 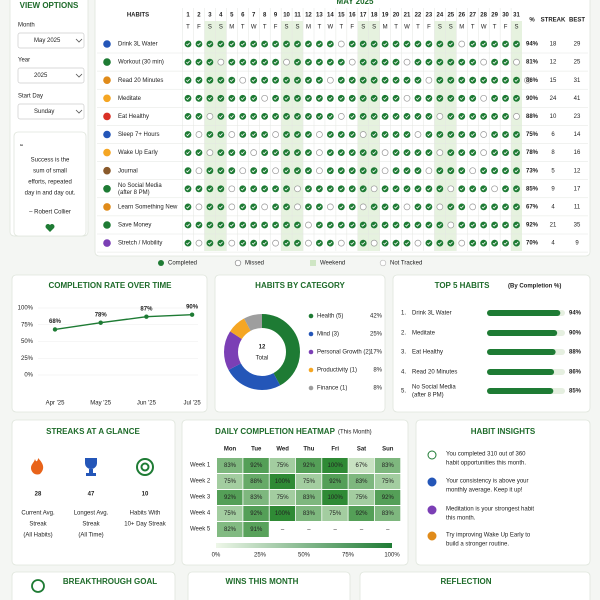 What do you see at coordinates (275, 431) in the screenshot?
I see `panel-title: DAILY COMPLETION HEATMAP` at bounding box center [275, 431].